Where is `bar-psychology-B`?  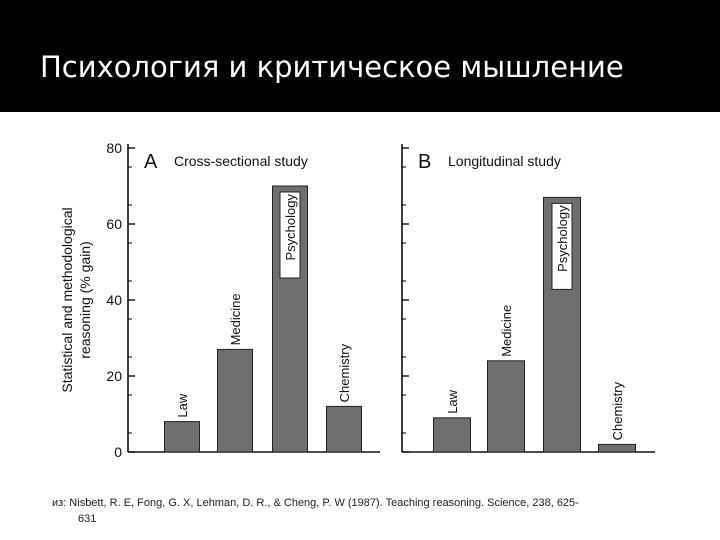 bar-psychology-B is located at coordinates (562, 324).